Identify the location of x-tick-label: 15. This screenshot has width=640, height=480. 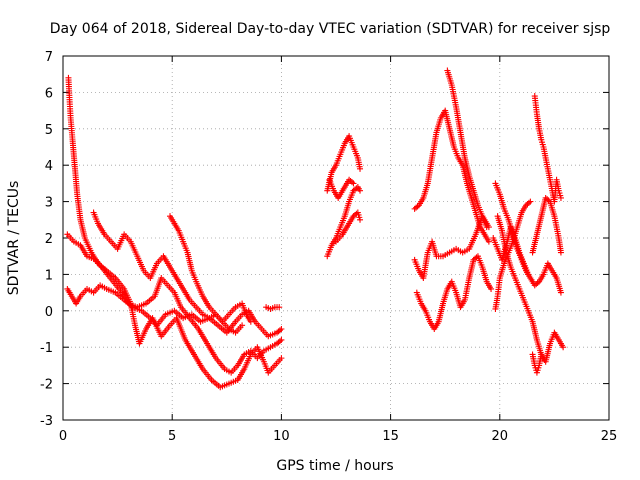
(390, 436).